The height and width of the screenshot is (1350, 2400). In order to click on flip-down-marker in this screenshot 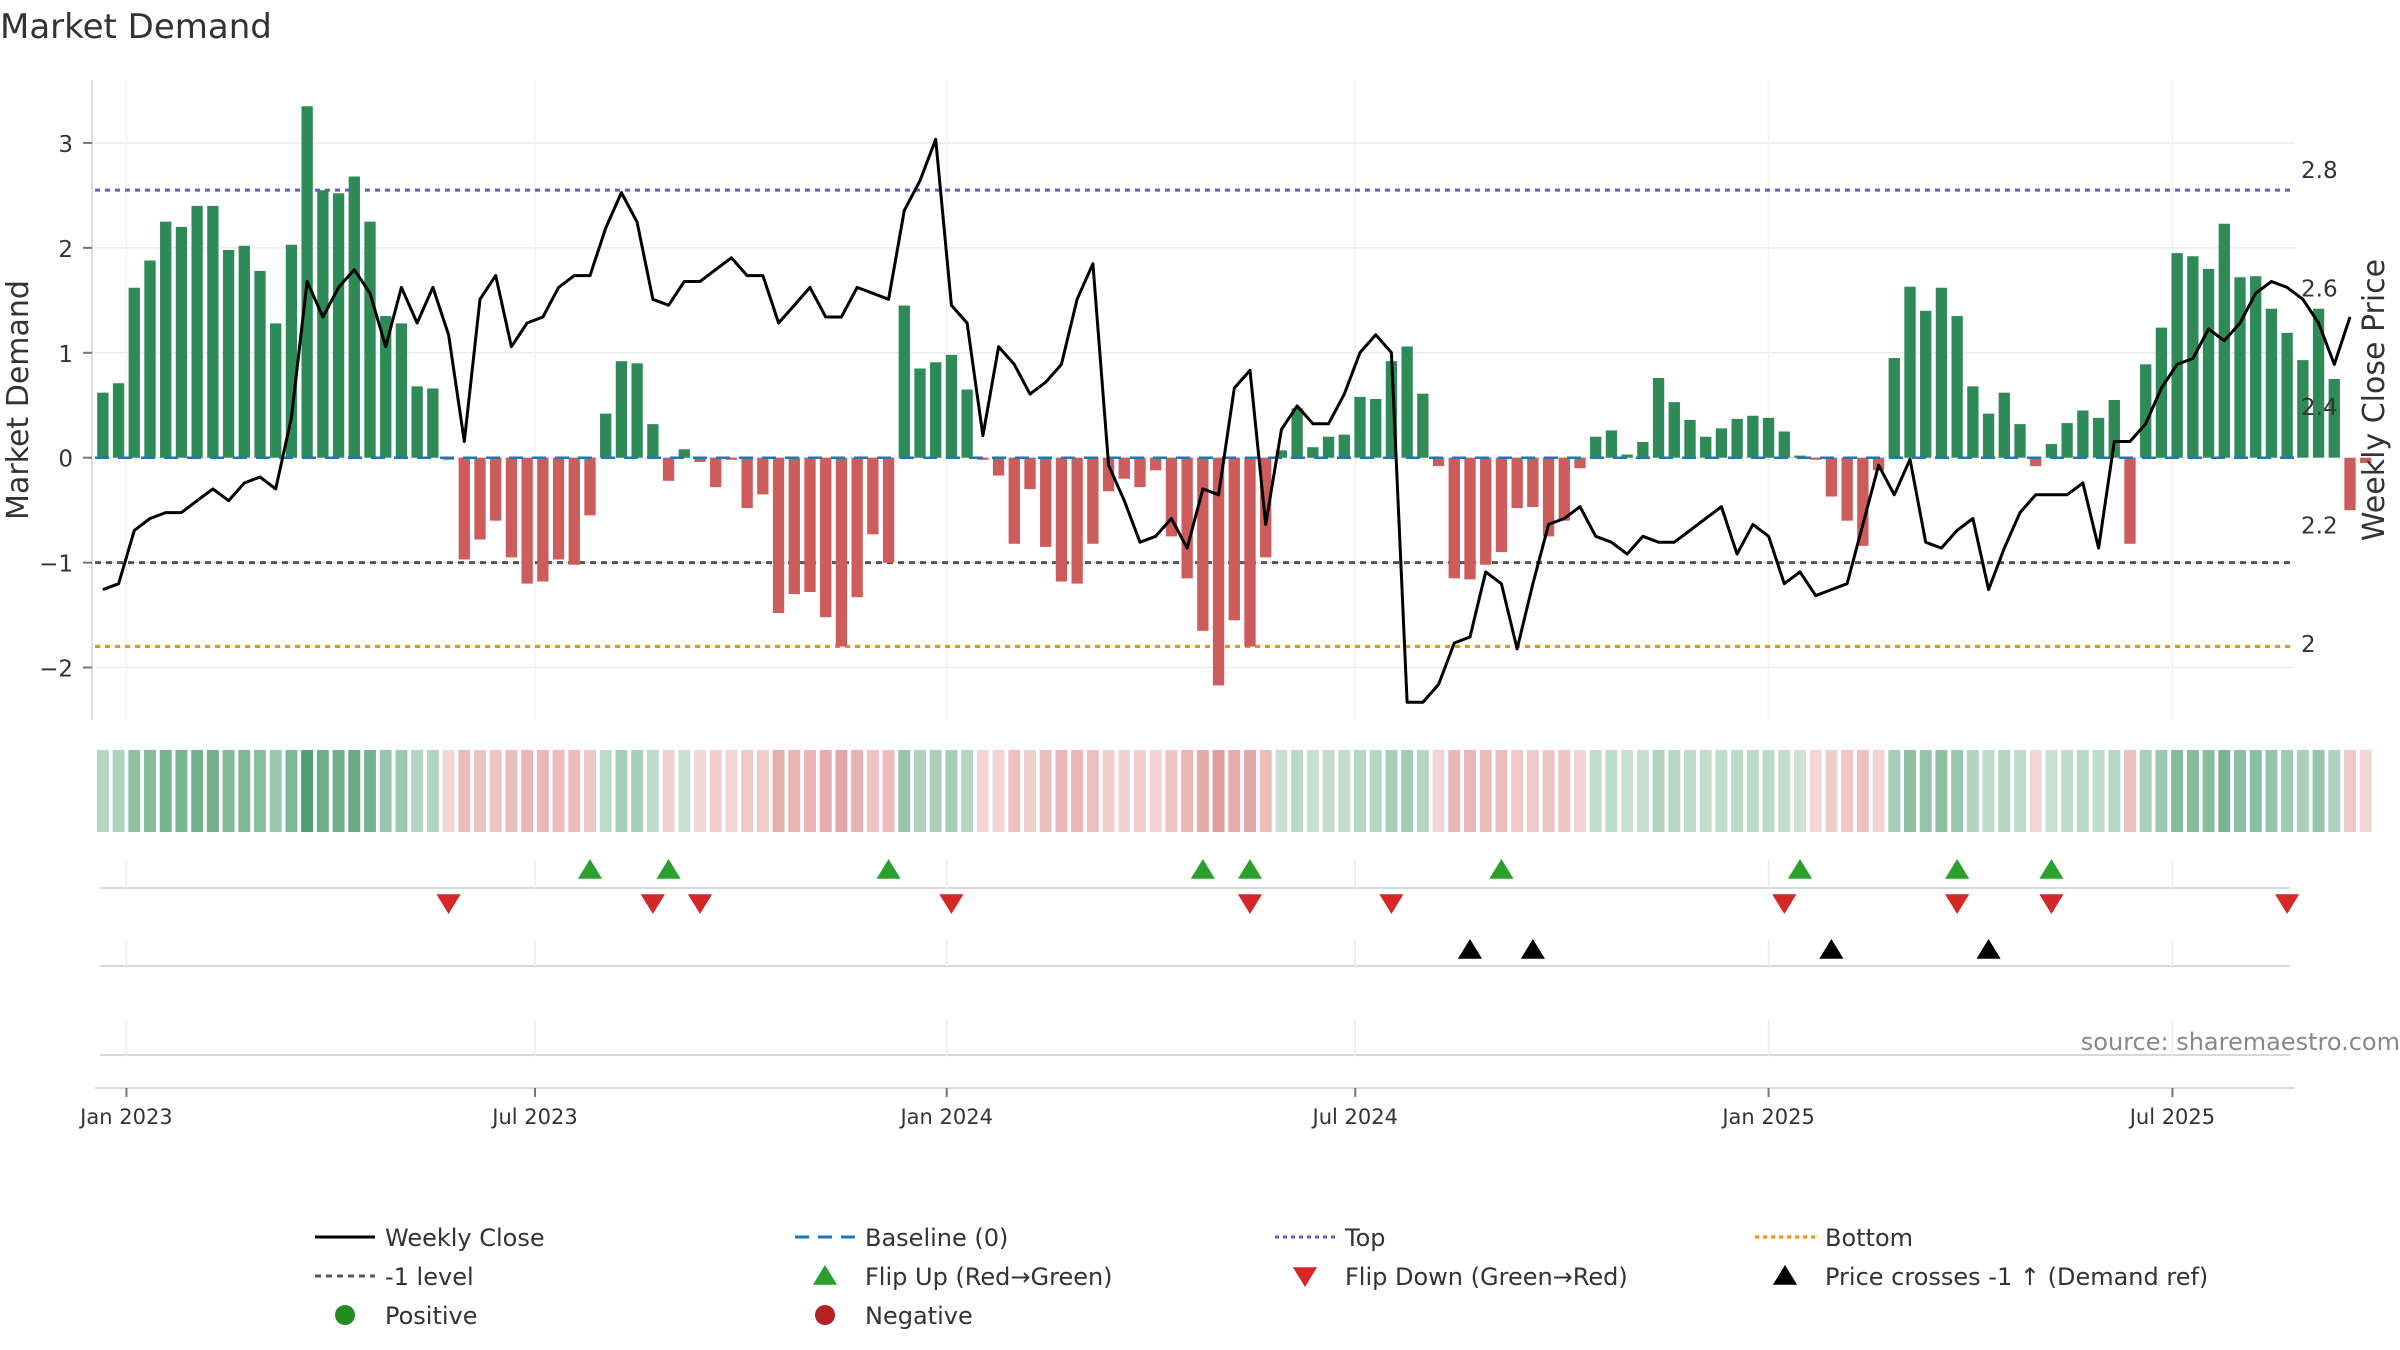, I will do `click(700, 904)`.